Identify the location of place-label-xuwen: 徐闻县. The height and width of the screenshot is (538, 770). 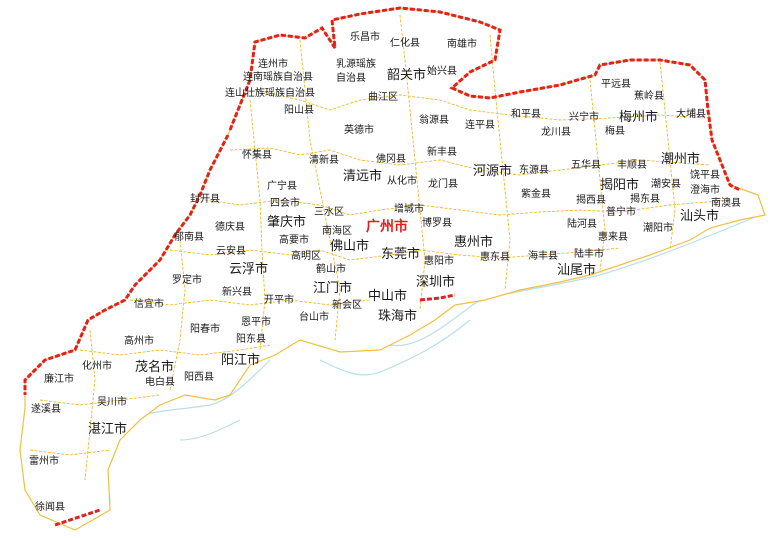
(50, 506).